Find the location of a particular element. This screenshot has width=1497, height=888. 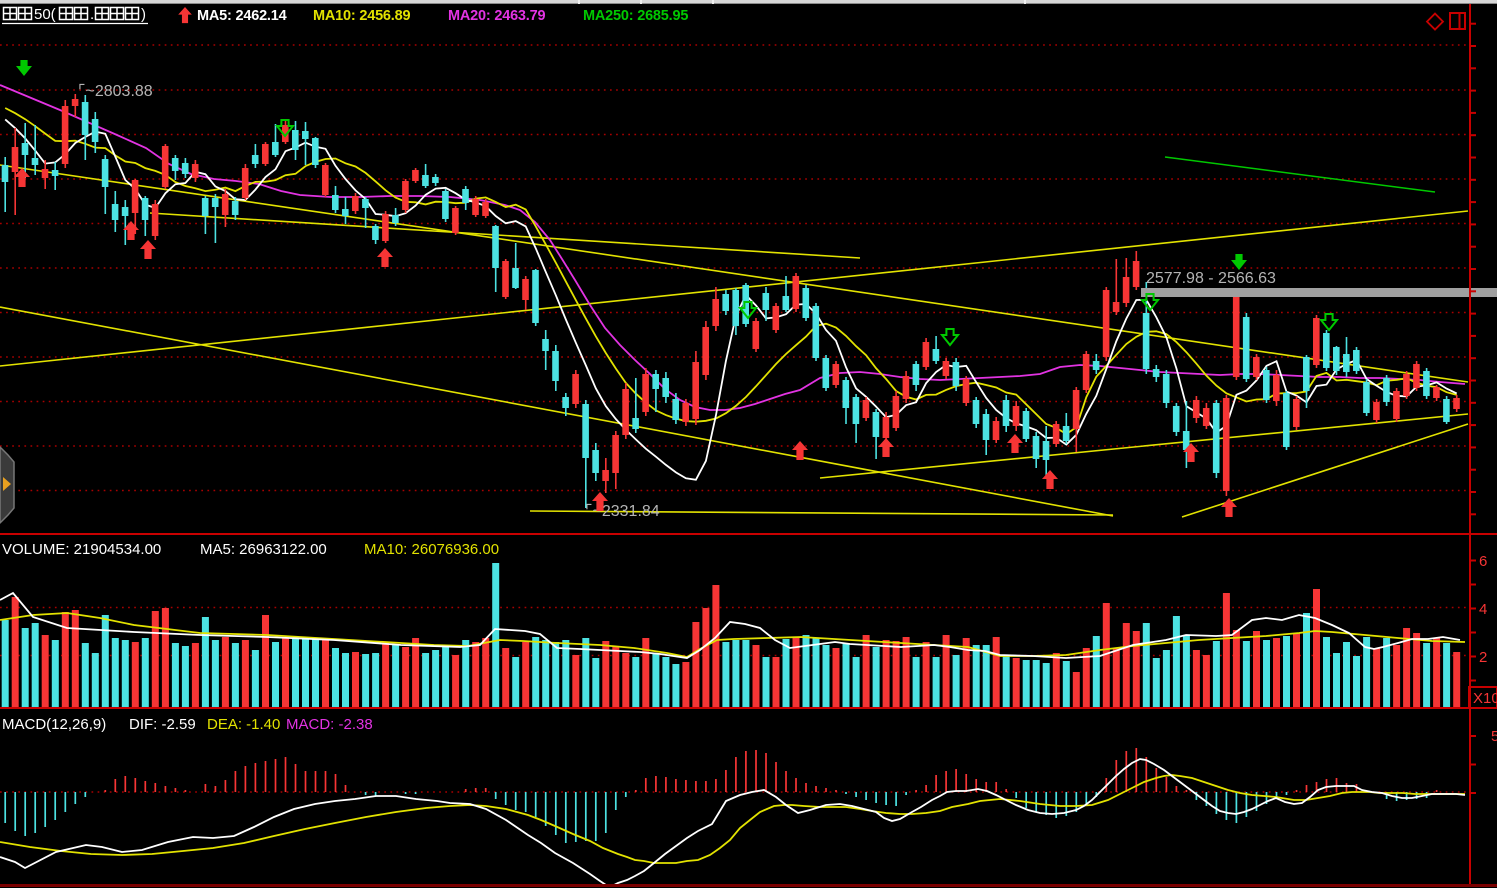

svg-text: ⌜~2803.88 is located at coordinates (115, 91).